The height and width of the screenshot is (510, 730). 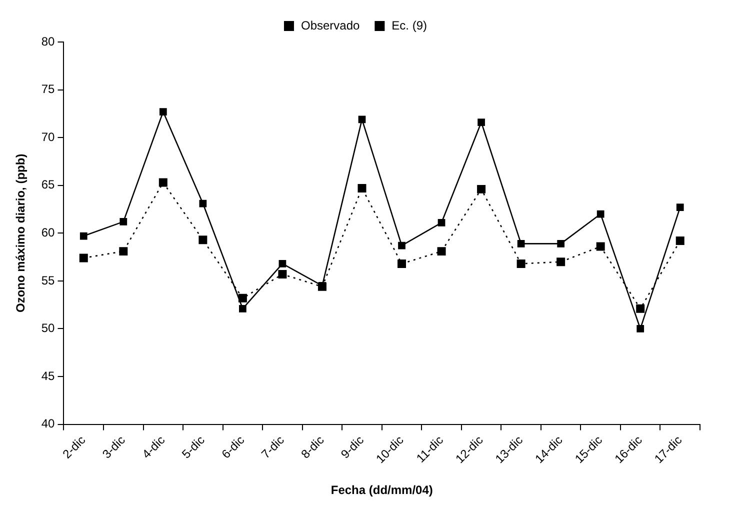 I want to click on legend-label: Observado, so click(x=330, y=25).